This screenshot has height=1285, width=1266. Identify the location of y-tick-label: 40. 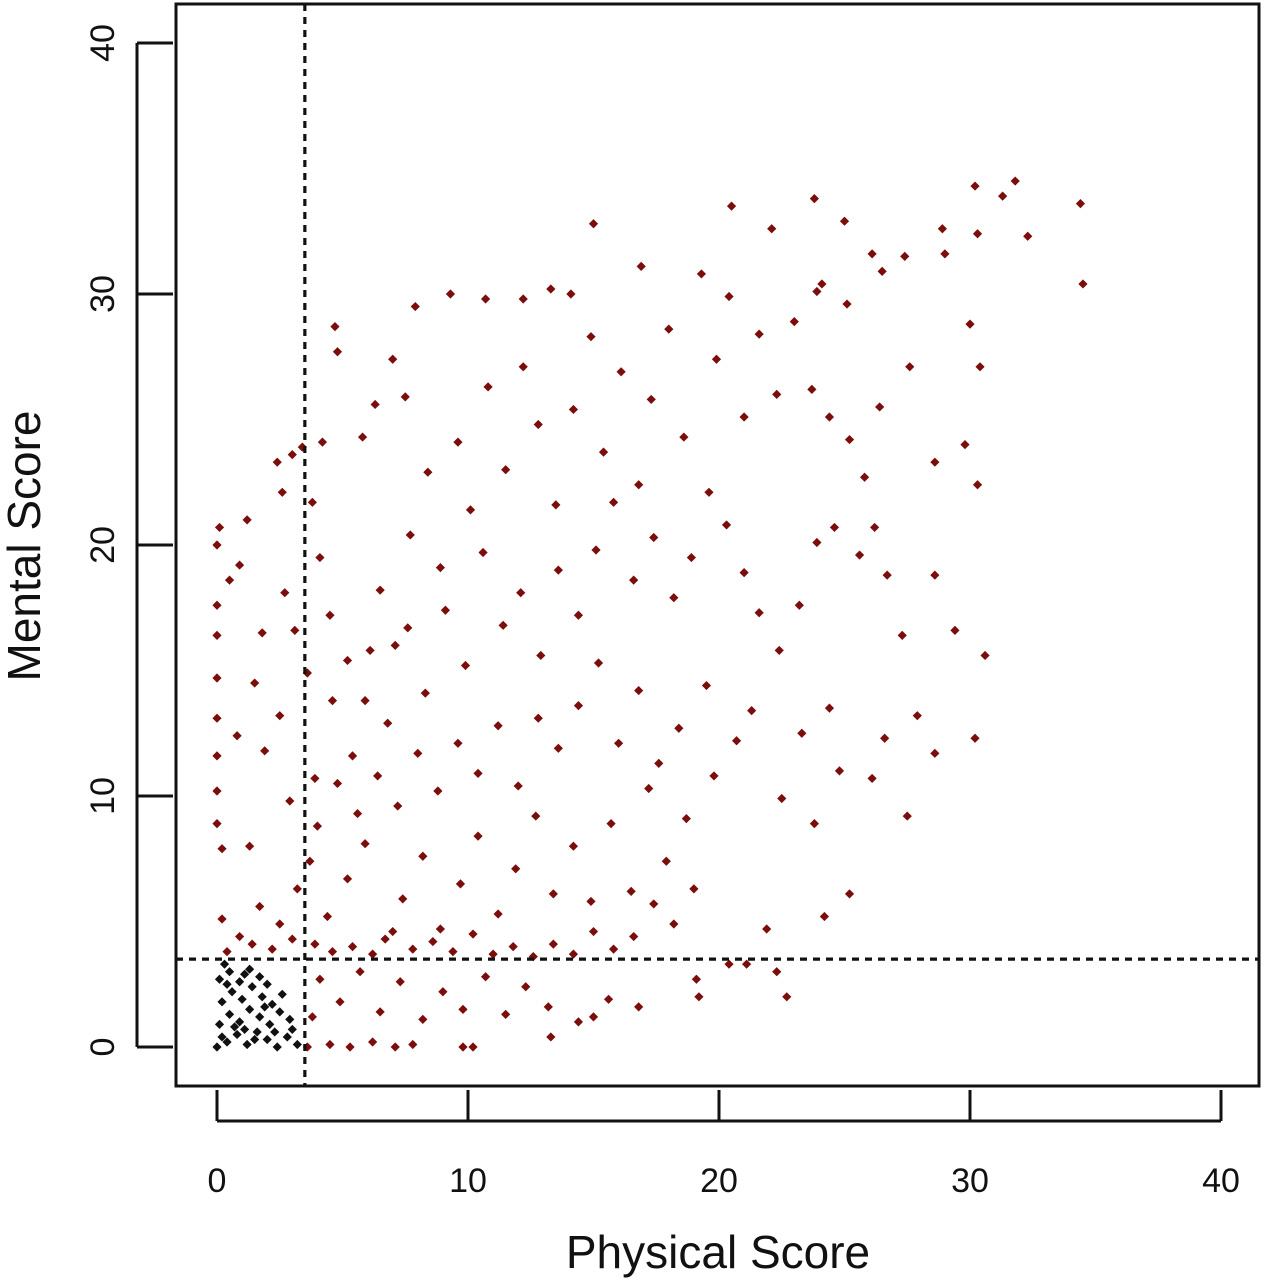
(103, 43).